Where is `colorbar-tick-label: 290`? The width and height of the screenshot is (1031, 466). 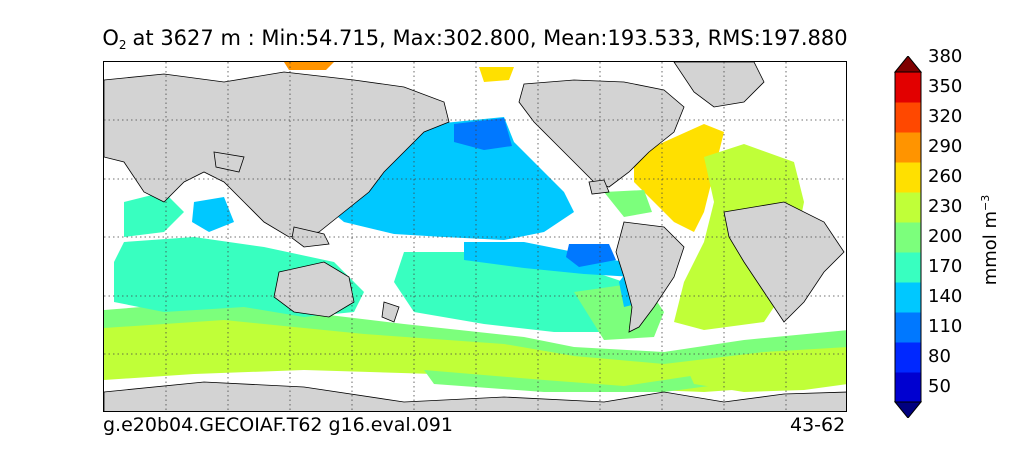
colorbar-tick-label: 290 is located at coordinates (945, 146).